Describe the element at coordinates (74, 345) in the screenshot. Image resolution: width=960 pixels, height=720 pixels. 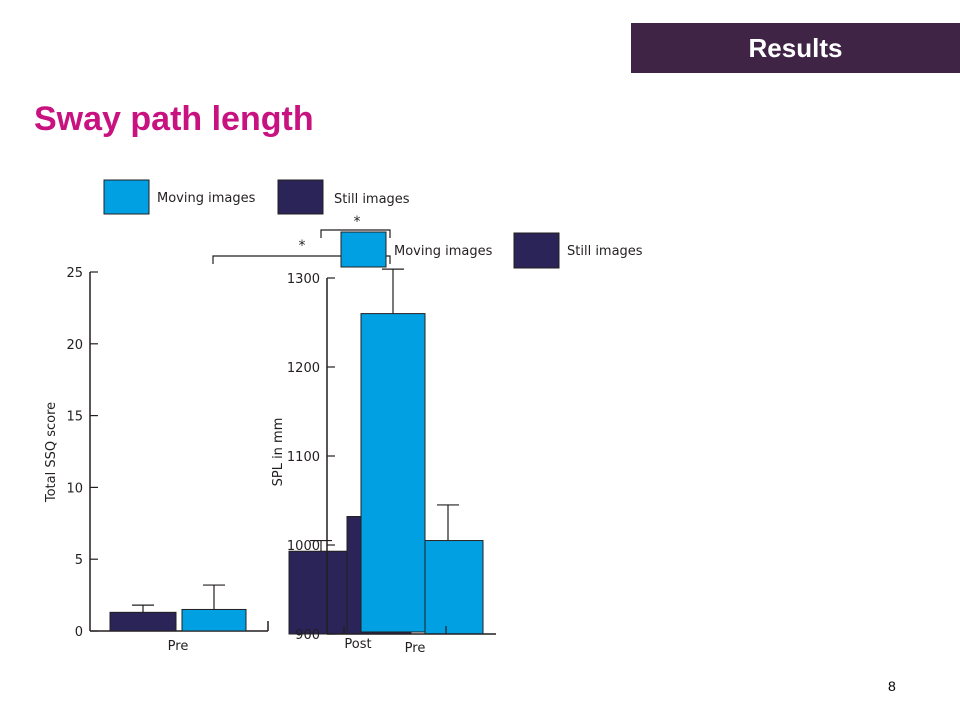
I see `chart1-y-tick-label: 20` at that location.